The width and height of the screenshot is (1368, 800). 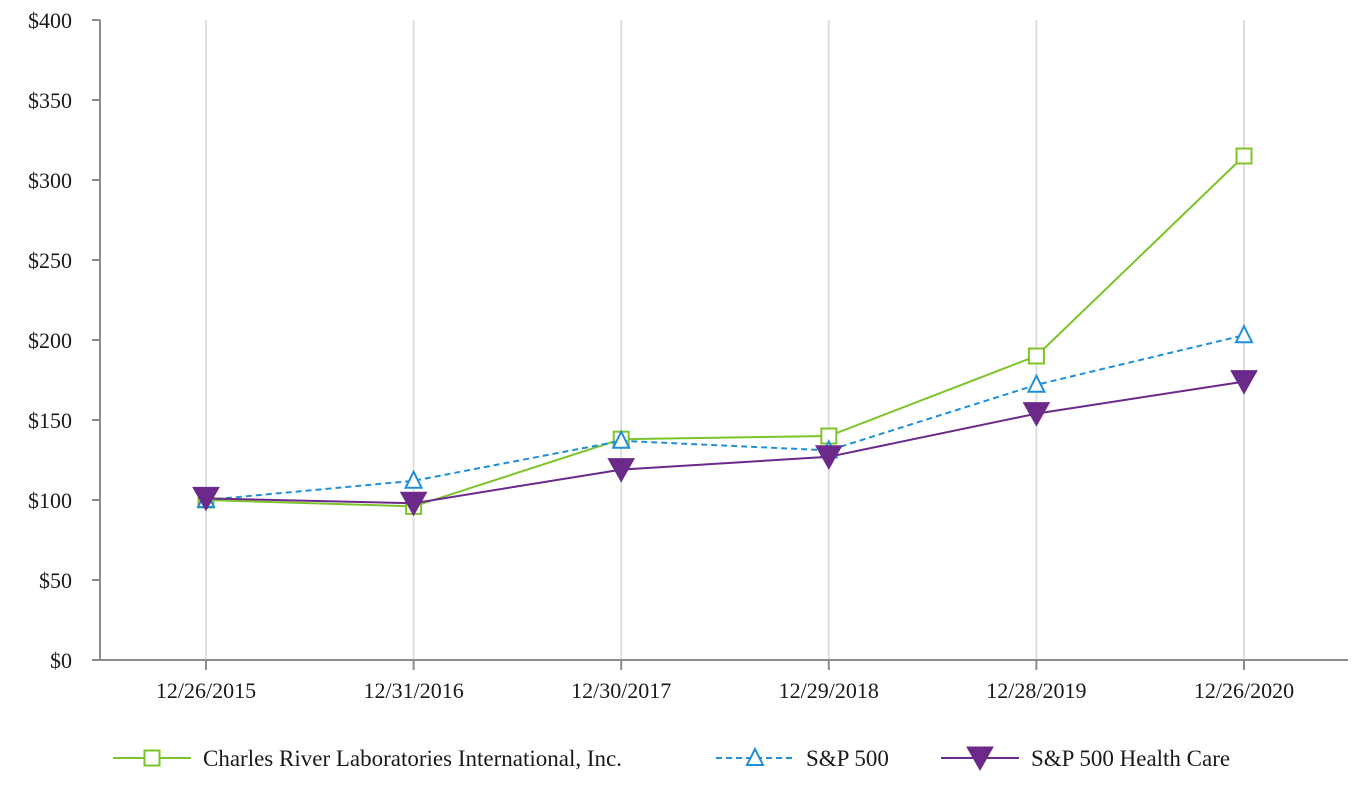 I want to click on x-tick-label: 12/30/2017, so click(x=621, y=690).